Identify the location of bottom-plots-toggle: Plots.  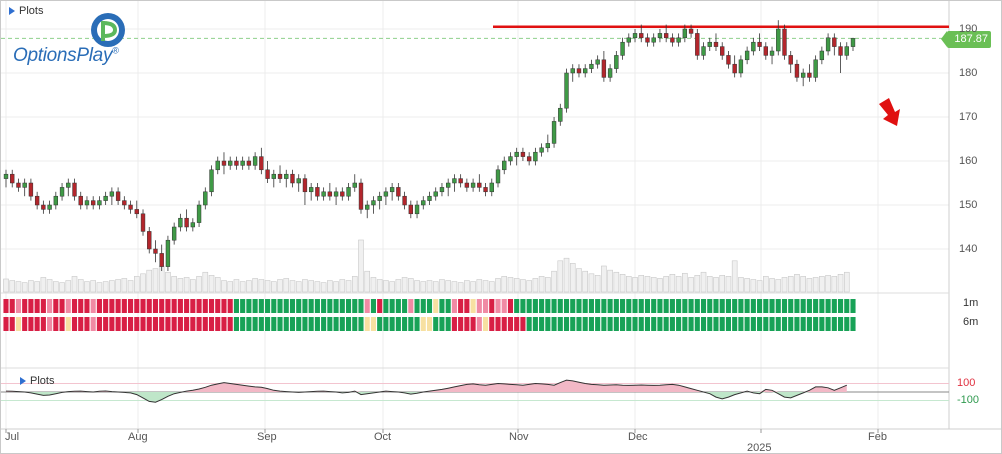
(37, 381).